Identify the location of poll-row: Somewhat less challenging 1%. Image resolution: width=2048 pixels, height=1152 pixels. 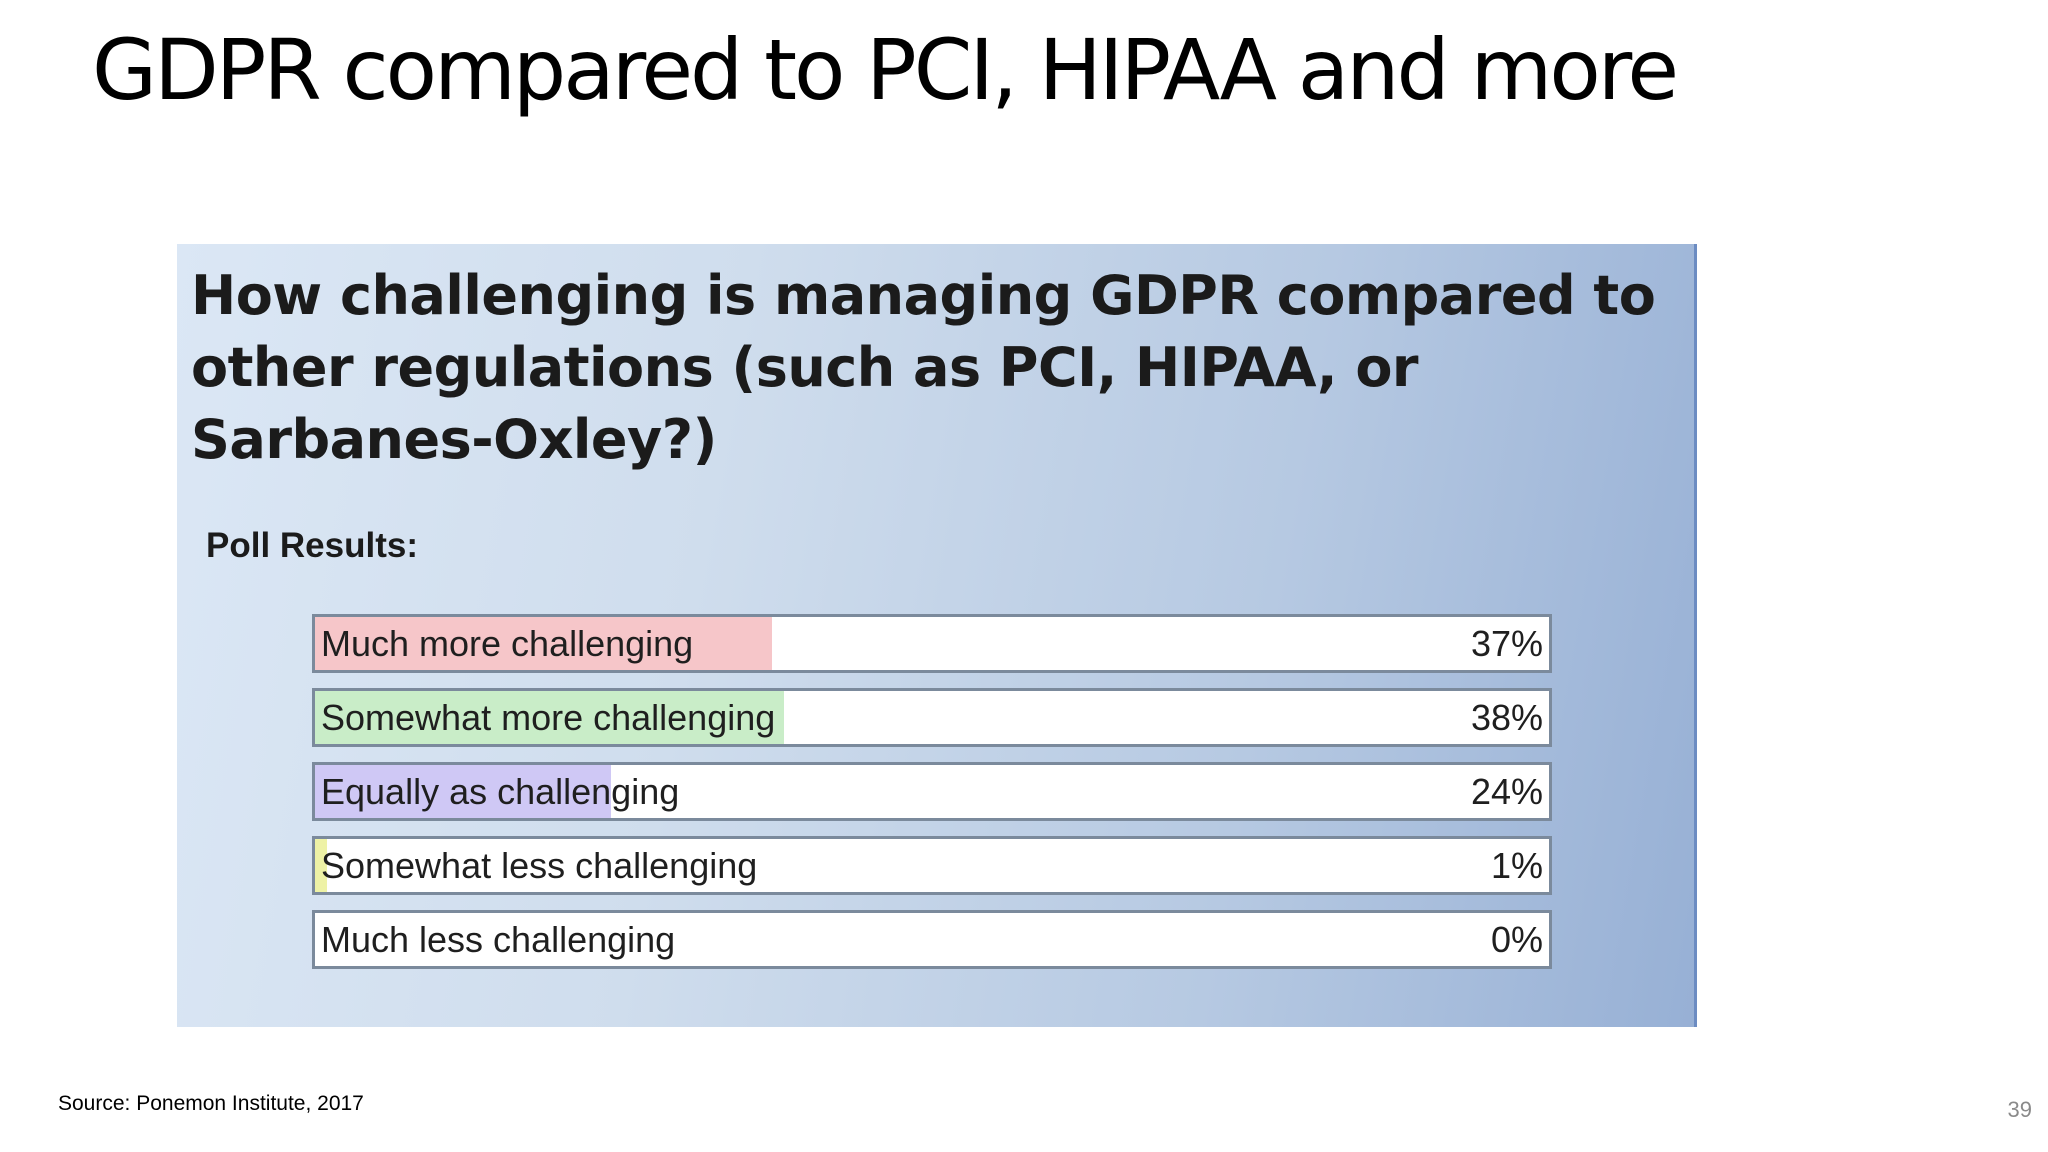
(932, 865).